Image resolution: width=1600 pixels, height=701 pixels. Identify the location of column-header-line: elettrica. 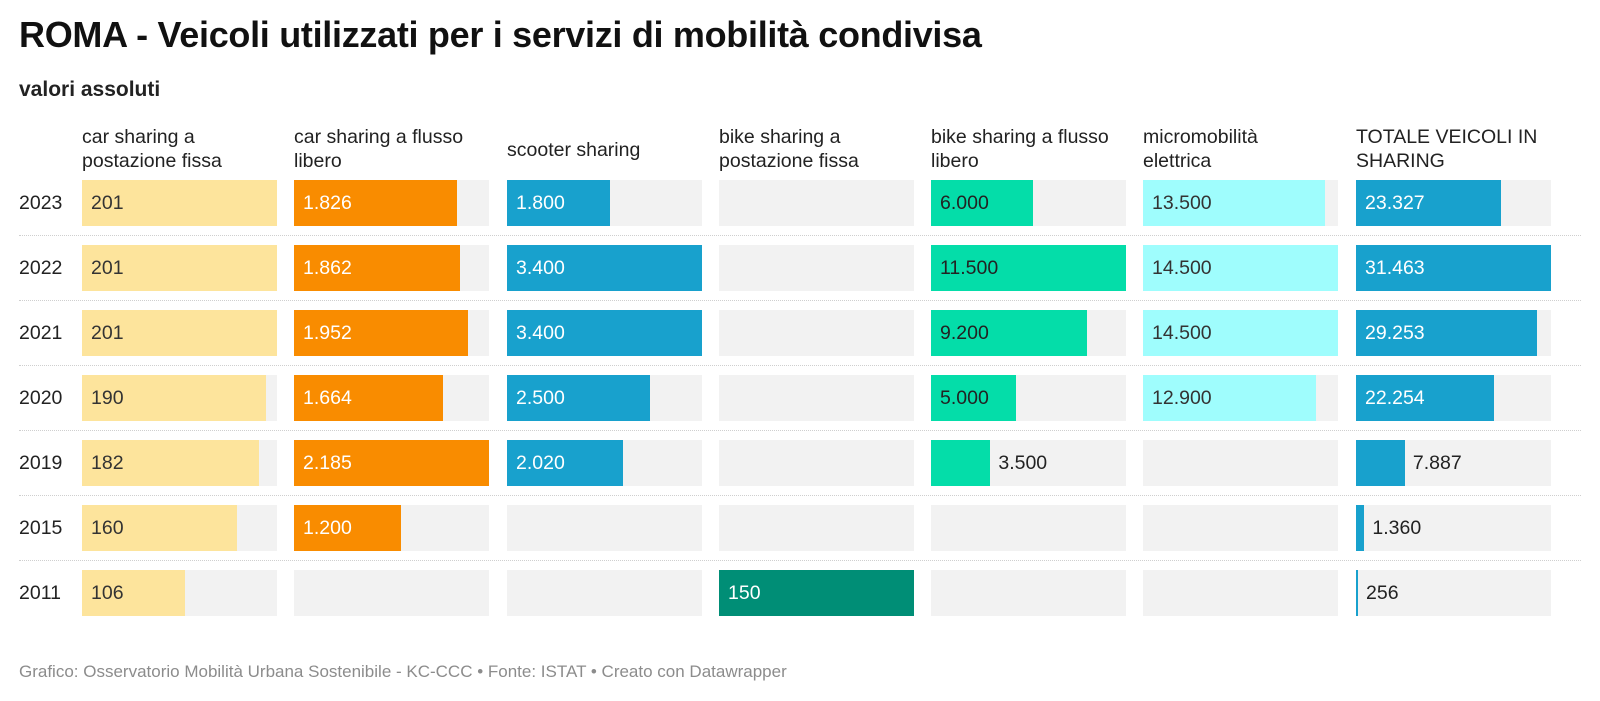
(1177, 161).